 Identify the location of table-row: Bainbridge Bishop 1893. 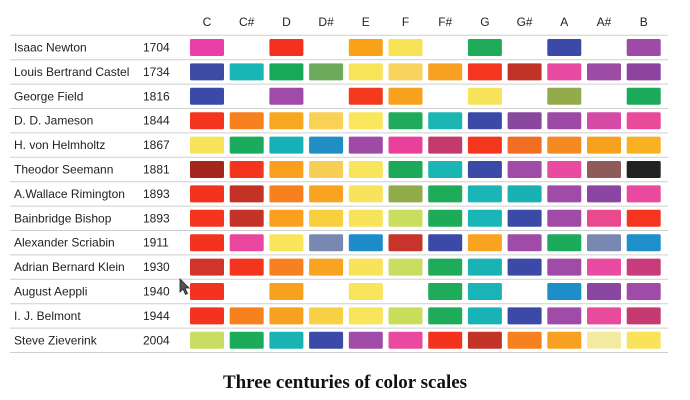
(337, 218).